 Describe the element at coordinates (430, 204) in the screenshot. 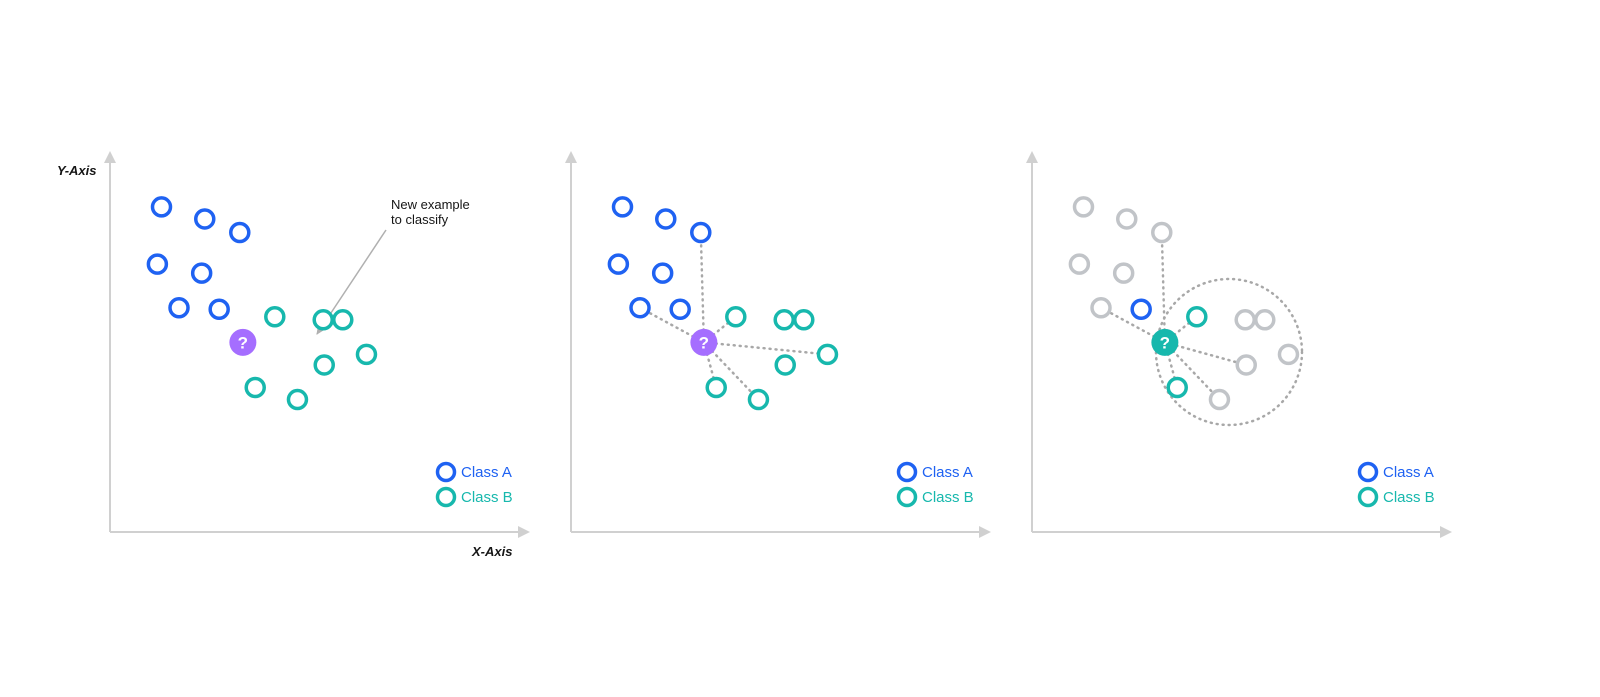

I see `annotation-label-line1: New example` at that location.